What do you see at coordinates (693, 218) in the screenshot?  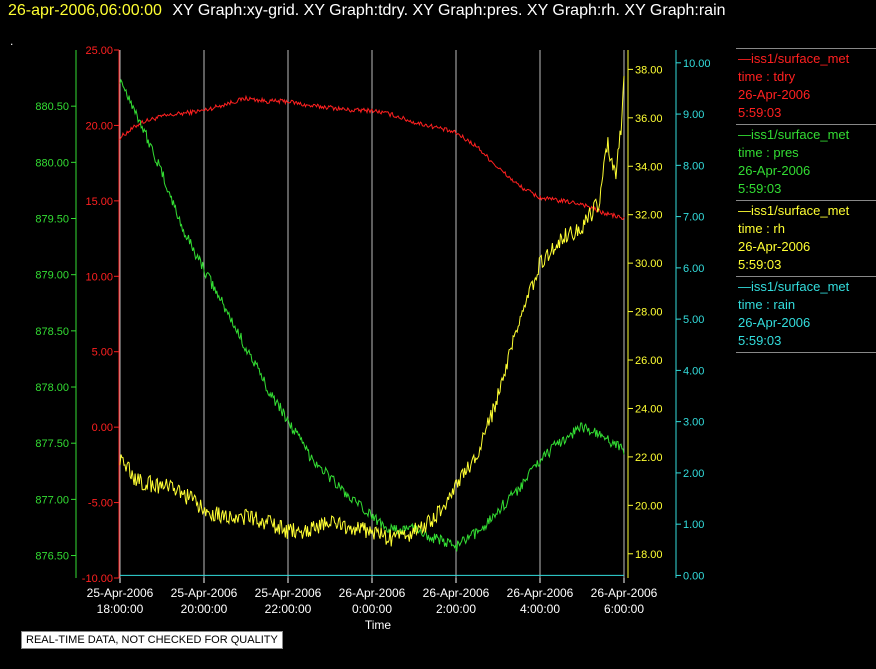 I see `rain-tick-label: 7.00` at bounding box center [693, 218].